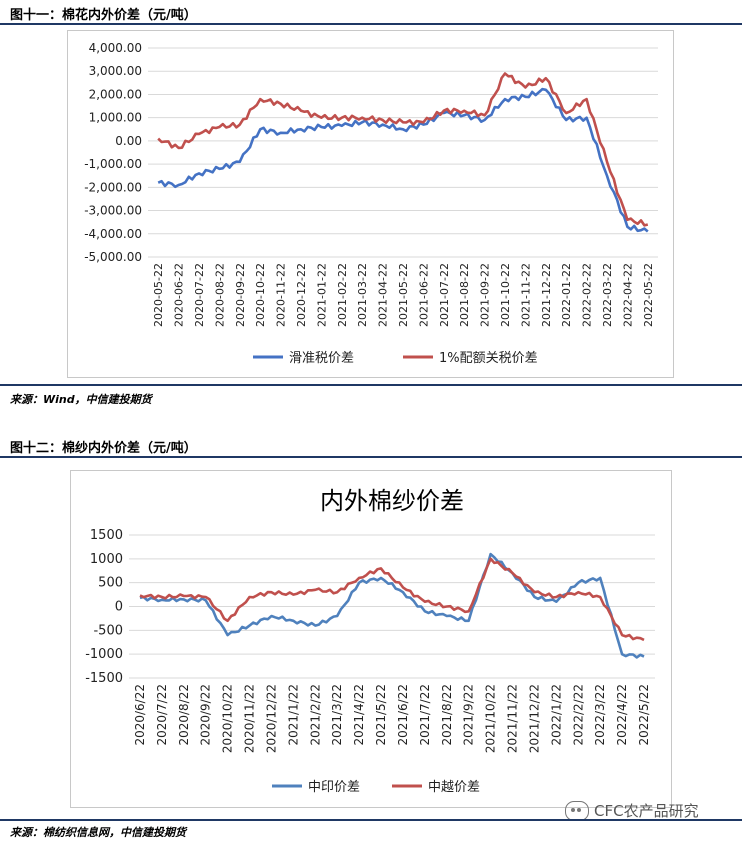 This screenshot has height=841, width=742. What do you see at coordinates (140, 715) in the screenshot?
I see `yarn-xtick-label: 2020/6/22` at bounding box center [140, 715].